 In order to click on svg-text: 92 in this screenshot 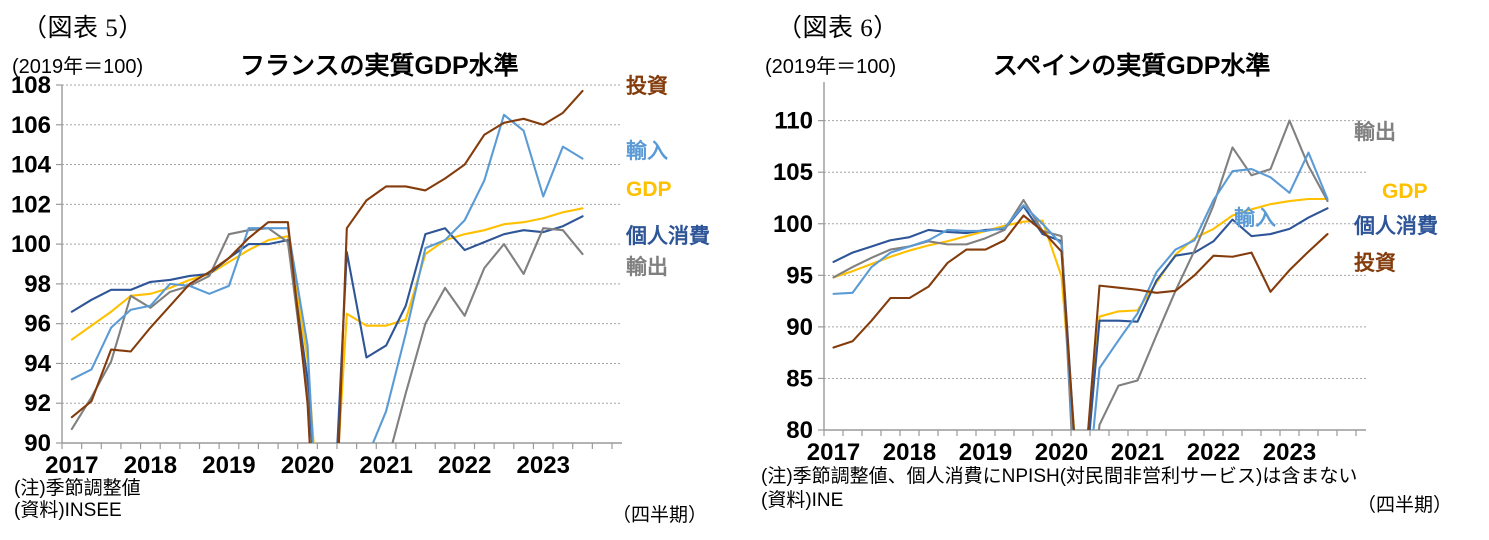, I will do `click(37, 403)`.